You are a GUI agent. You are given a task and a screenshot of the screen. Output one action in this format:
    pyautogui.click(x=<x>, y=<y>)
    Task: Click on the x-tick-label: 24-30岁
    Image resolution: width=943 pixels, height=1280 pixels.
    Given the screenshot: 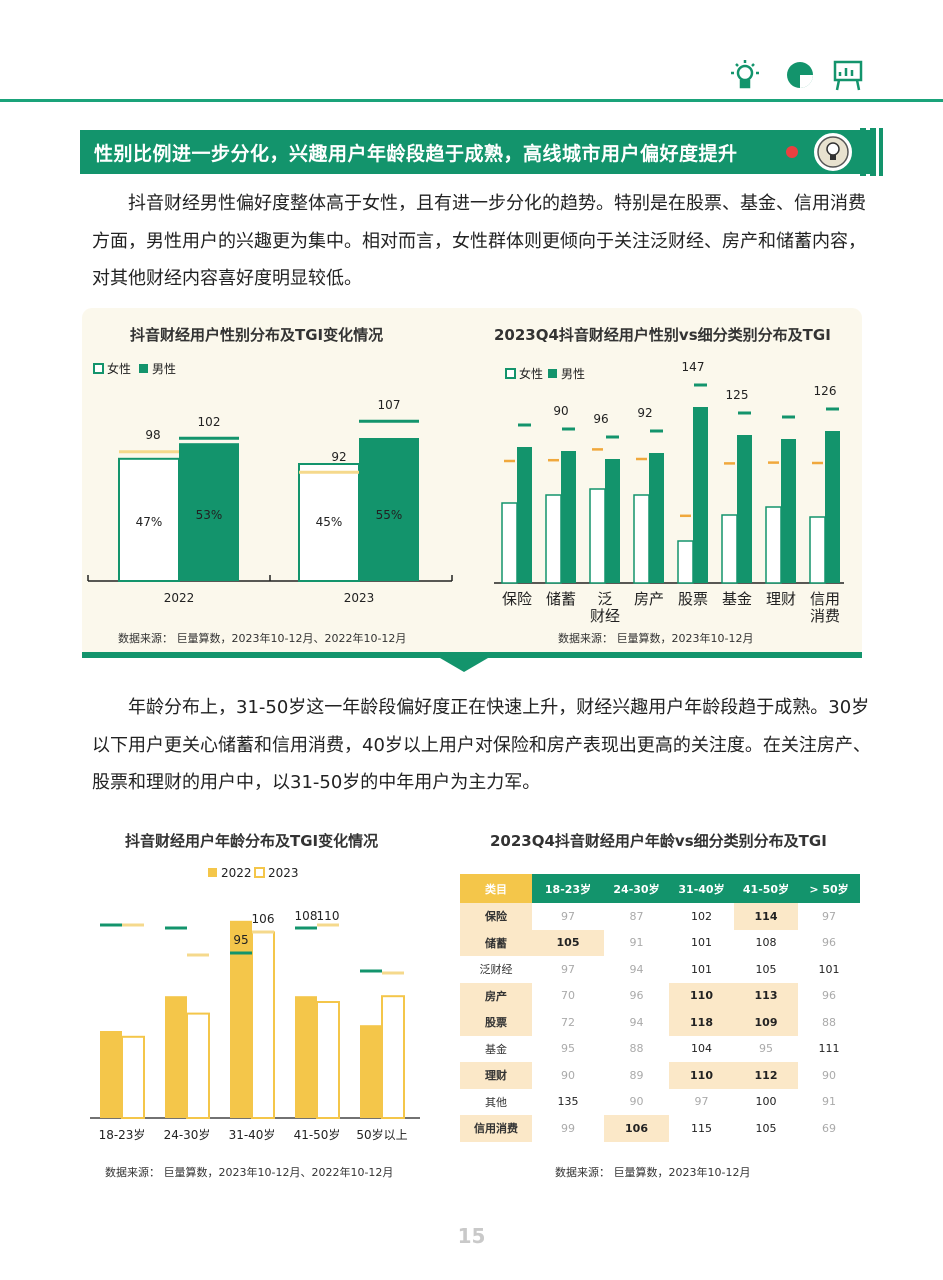 What is the action you would take?
    pyautogui.click(x=187, y=1134)
    